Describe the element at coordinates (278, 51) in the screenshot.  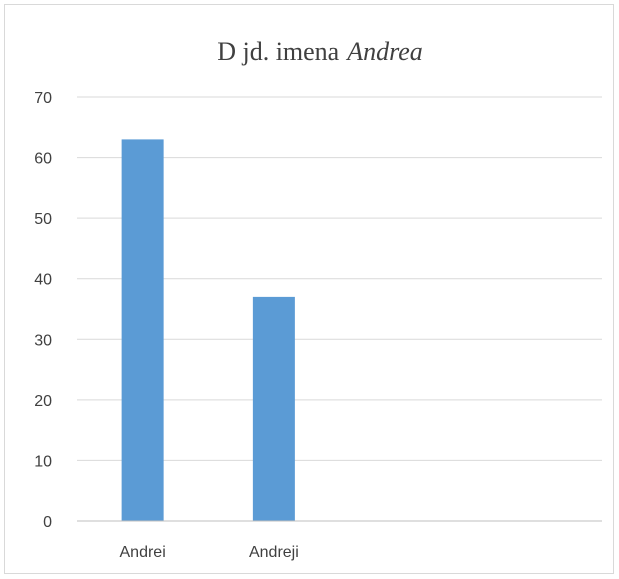
I see `chart-title-main: D jd. imena` at that location.